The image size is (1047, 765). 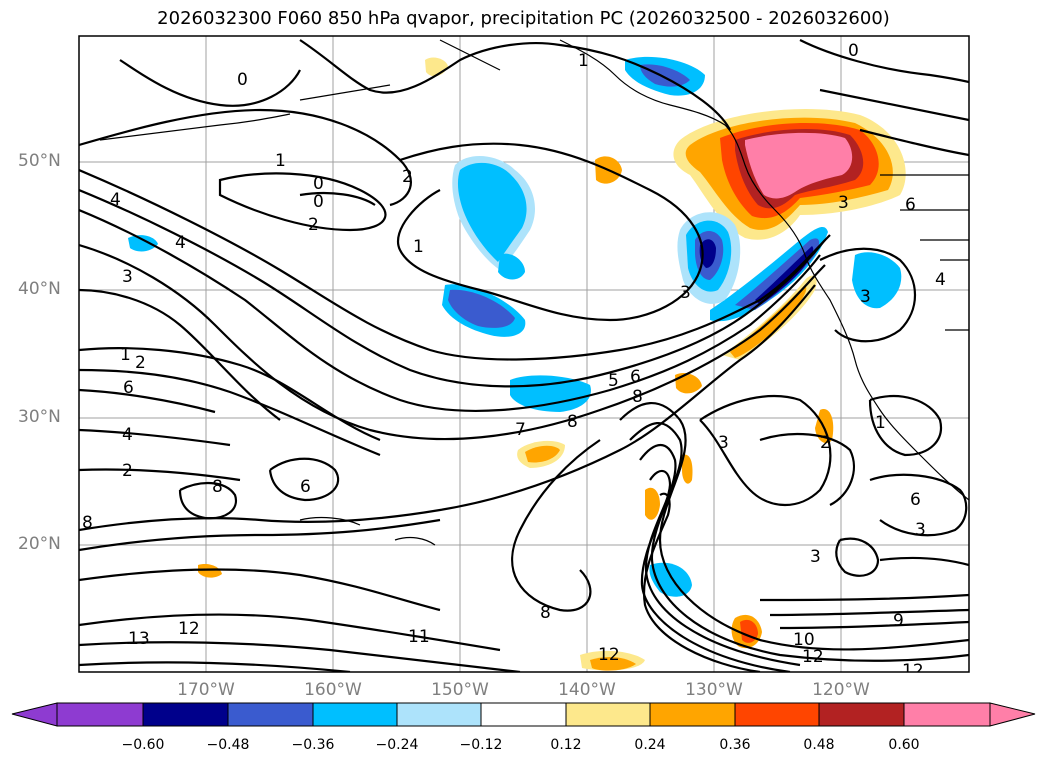 What do you see at coordinates (613, 381) in the screenshot?
I see `contour-label: 5` at bounding box center [613, 381].